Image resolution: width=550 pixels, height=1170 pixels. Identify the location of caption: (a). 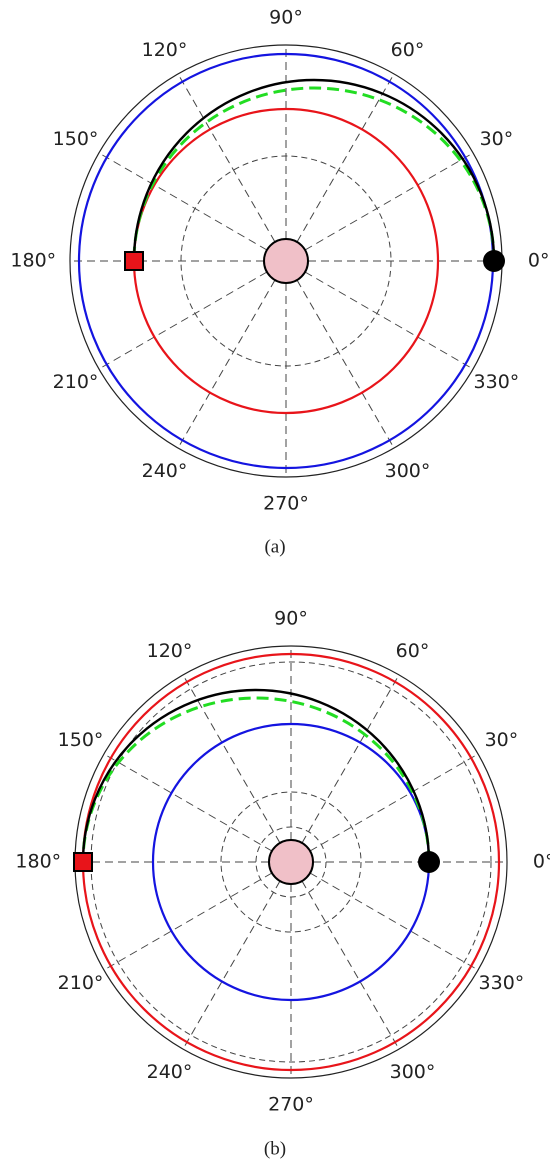
(274, 546).